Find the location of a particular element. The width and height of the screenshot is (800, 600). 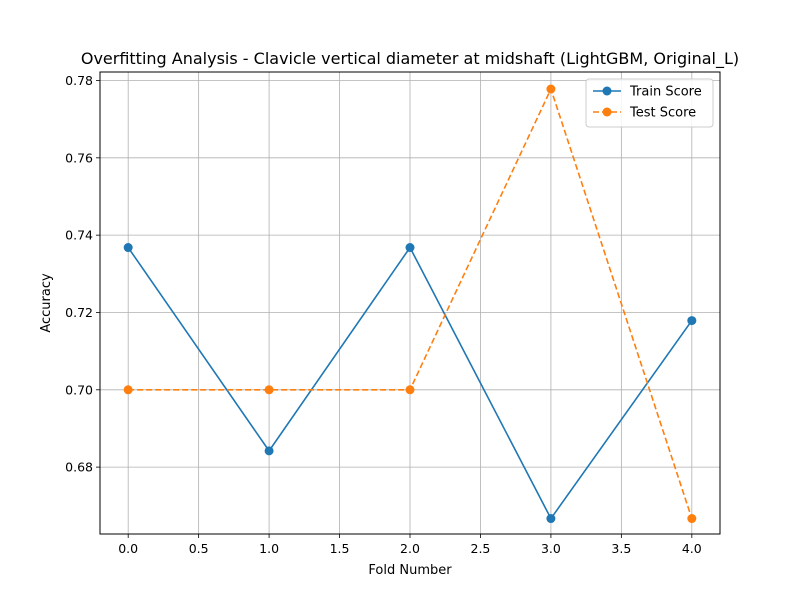

x-tick-label: 3.5 is located at coordinates (621, 548).